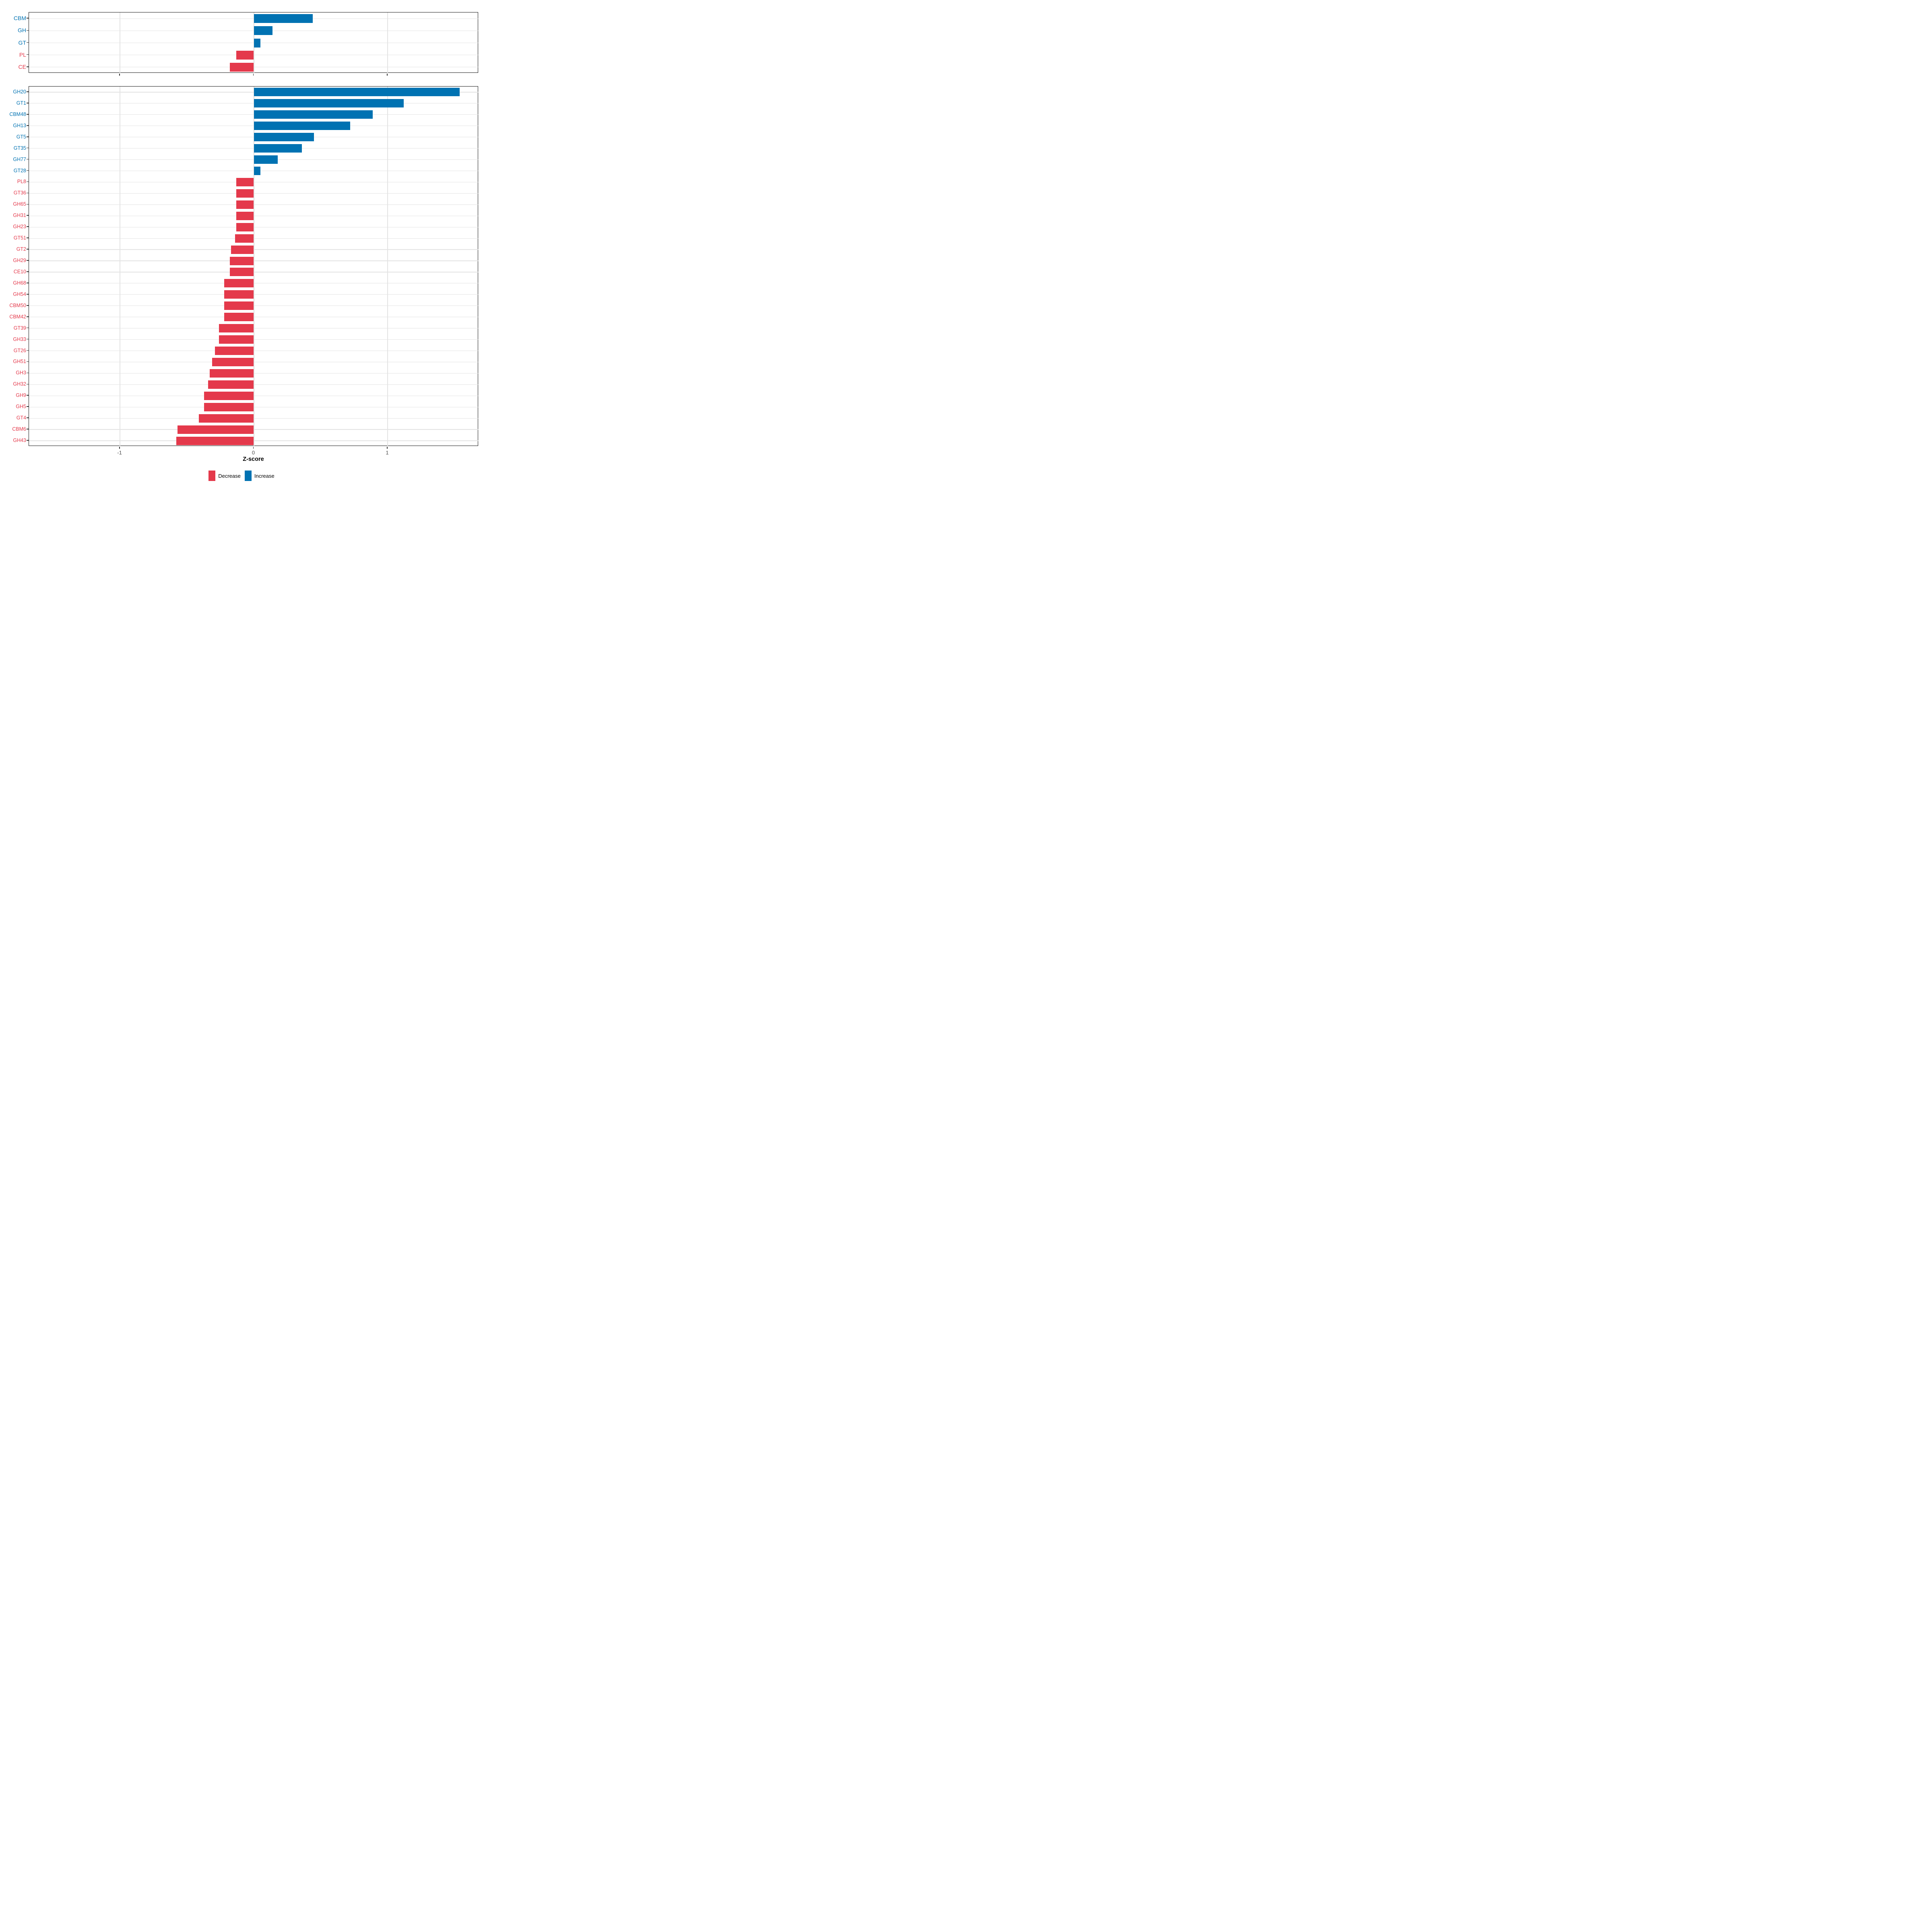 The height and width of the screenshot is (1932, 1932). What do you see at coordinates (212, 476) in the screenshot?
I see `legend-key-decrease` at bounding box center [212, 476].